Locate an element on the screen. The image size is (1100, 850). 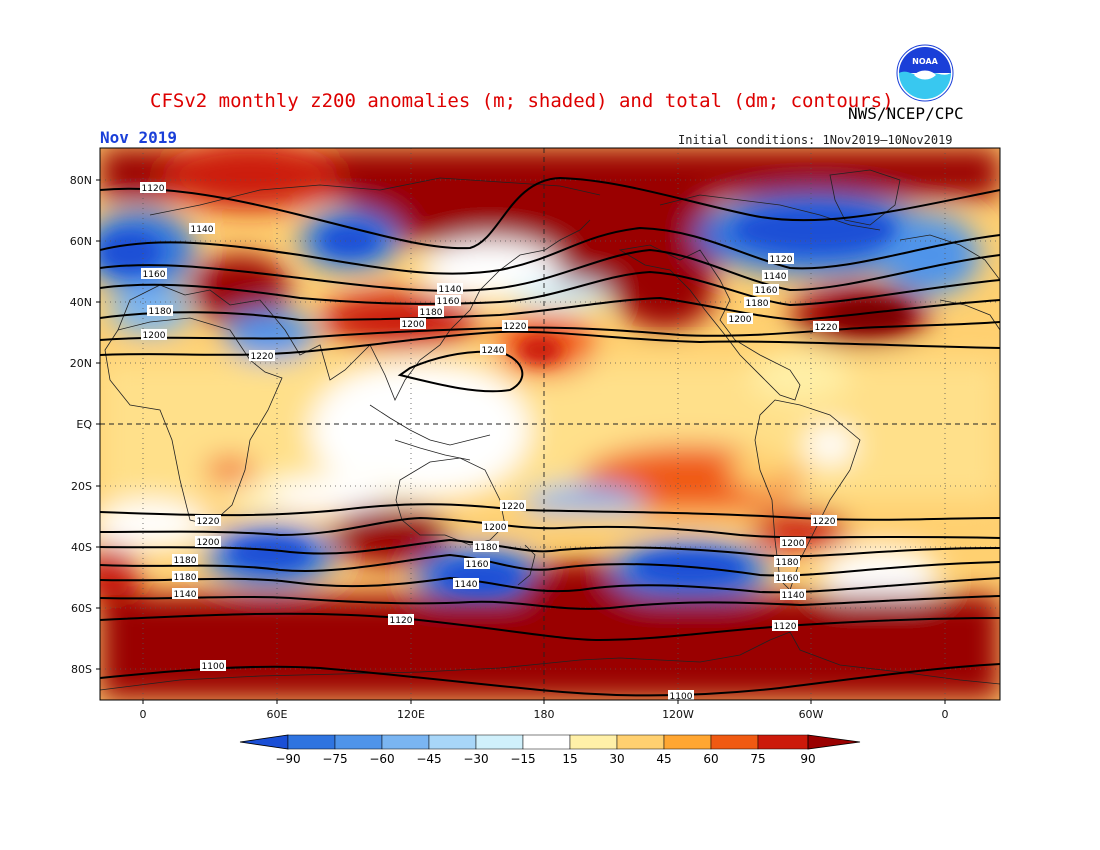
contour-label-text: 1120 is located at coordinates (785, 627).